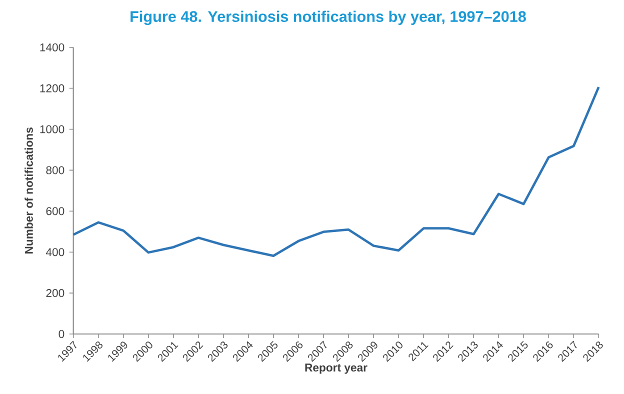  What do you see at coordinates (52, 88) in the screenshot?
I see `y-tick-label: 1200` at bounding box center [52, 88].